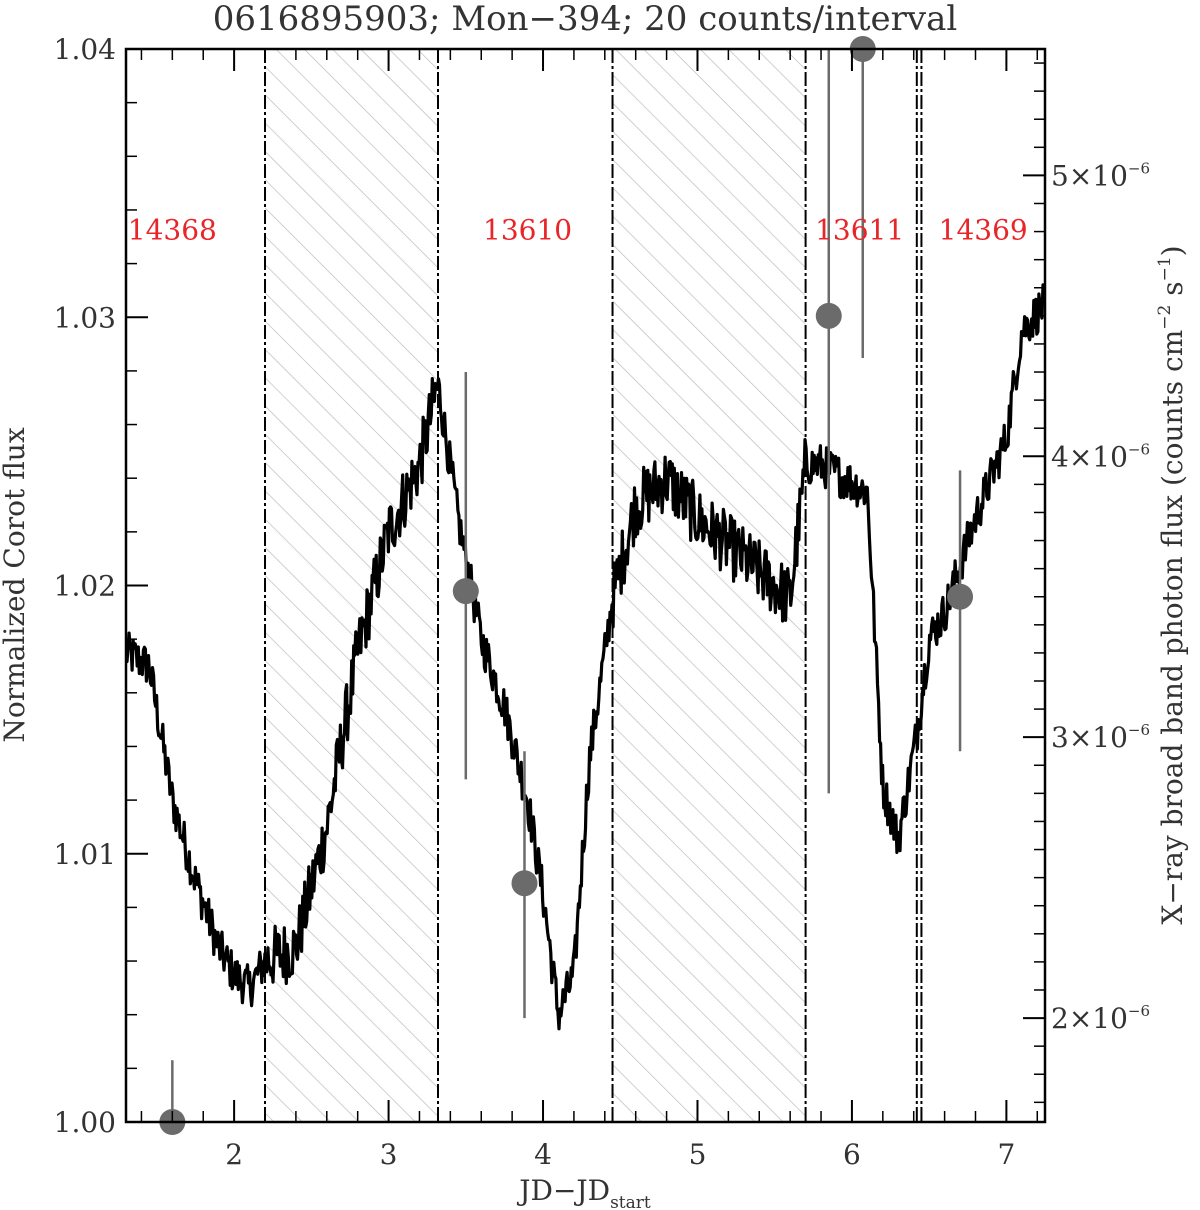 This screenshot has height=1210, width=1200. What do you see at coordinates (578, 229) in the screenshot?
I see `observation-labels: 14368 13610 13611 14369` at bounding box center [578, 229].